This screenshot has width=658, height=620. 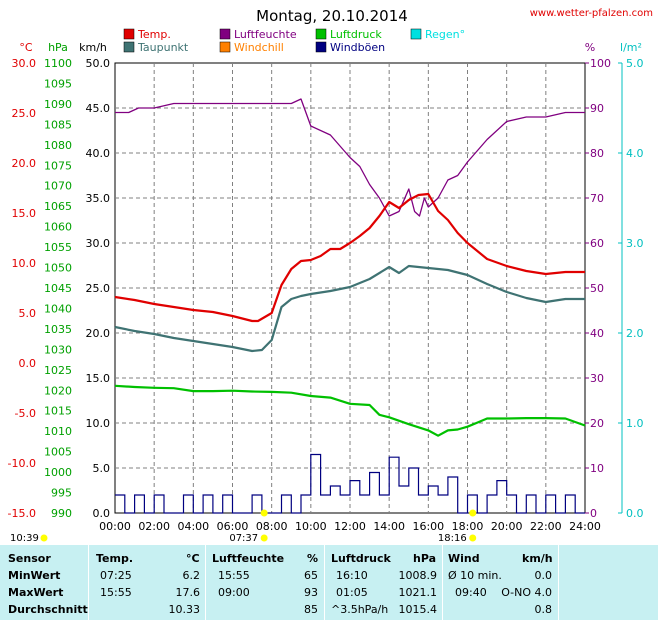 What do you see at coordinates (357, 47) in the screenshot?
I see `legend-label: Windböen` at bounding box center [357, 47].